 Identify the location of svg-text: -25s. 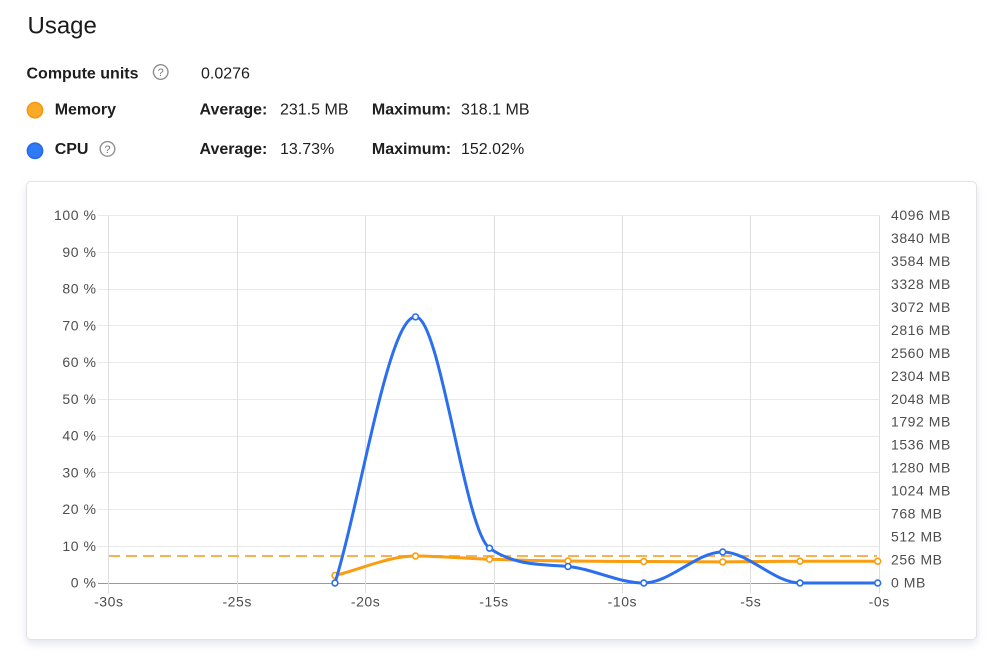
(236, 601).